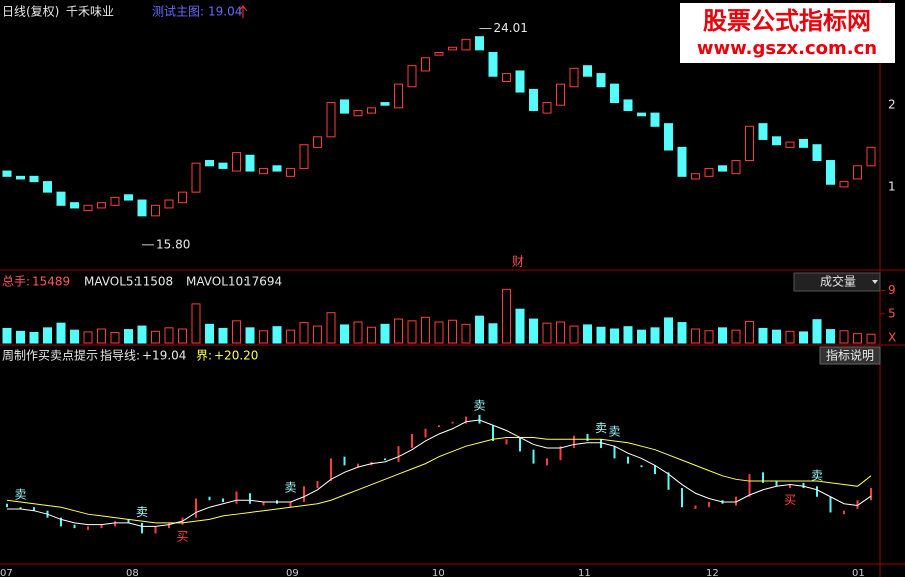 The image size is (905, 577). What do you see at coordinates (225, 12) in the screenshot?
I see `test-value: 19.04` at bounding box center [225, 12].